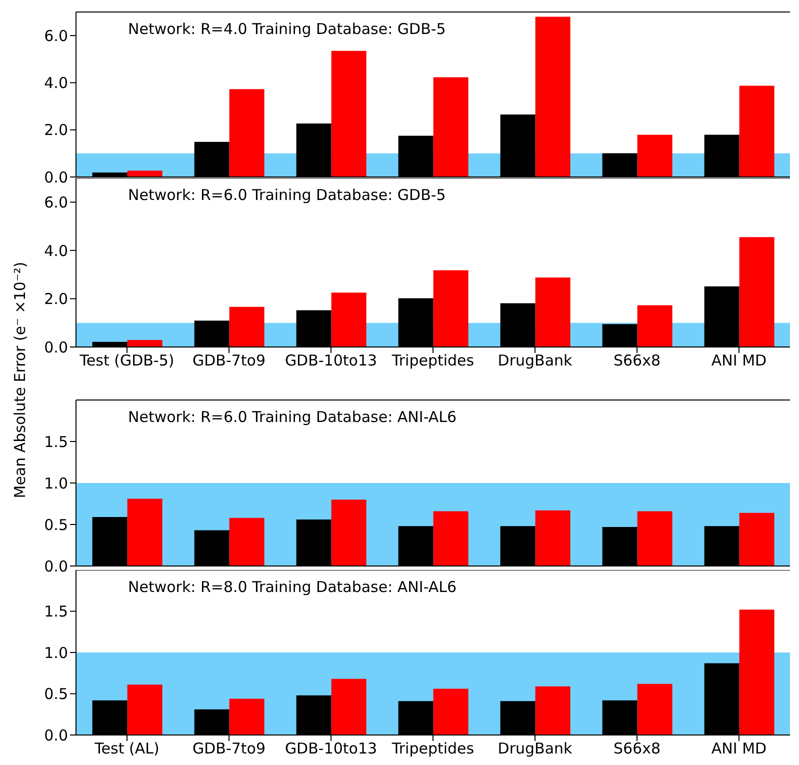  What do you see at coordinates (287, 29) in the screenshot?
I see `annotation: Network: R=4.0 Training Database: GDB-5` at bounding box center [287, 29].